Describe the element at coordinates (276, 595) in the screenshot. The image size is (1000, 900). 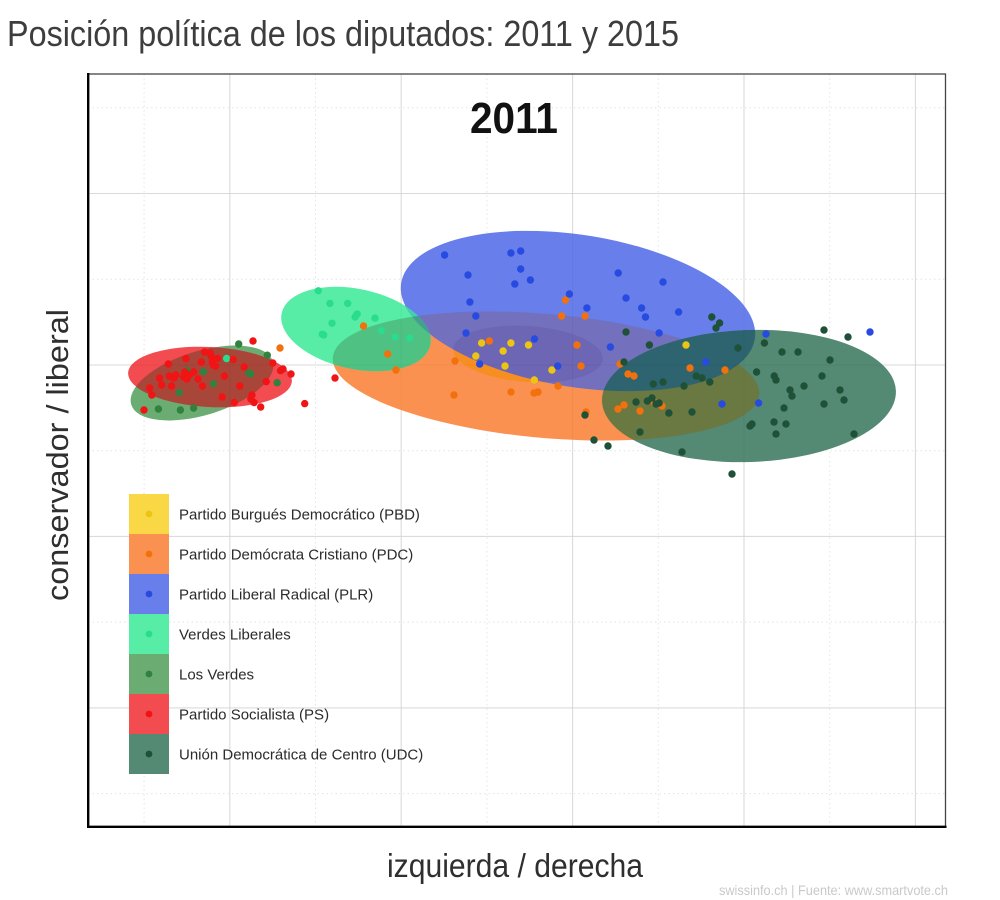
I see `svg-text: Partido Liberal Radical (PLR)` at that location.